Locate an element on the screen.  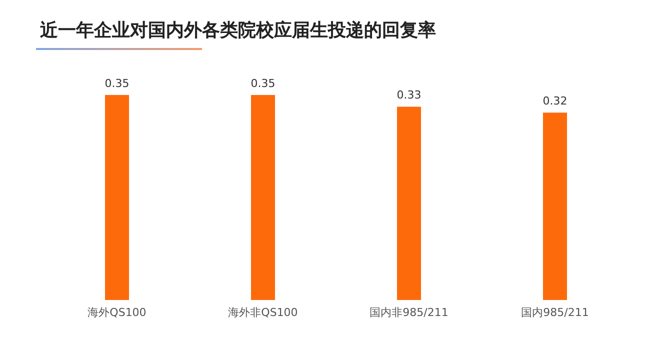
x-tick-label: 国内非985/211 is located at coordinates (409, 312).